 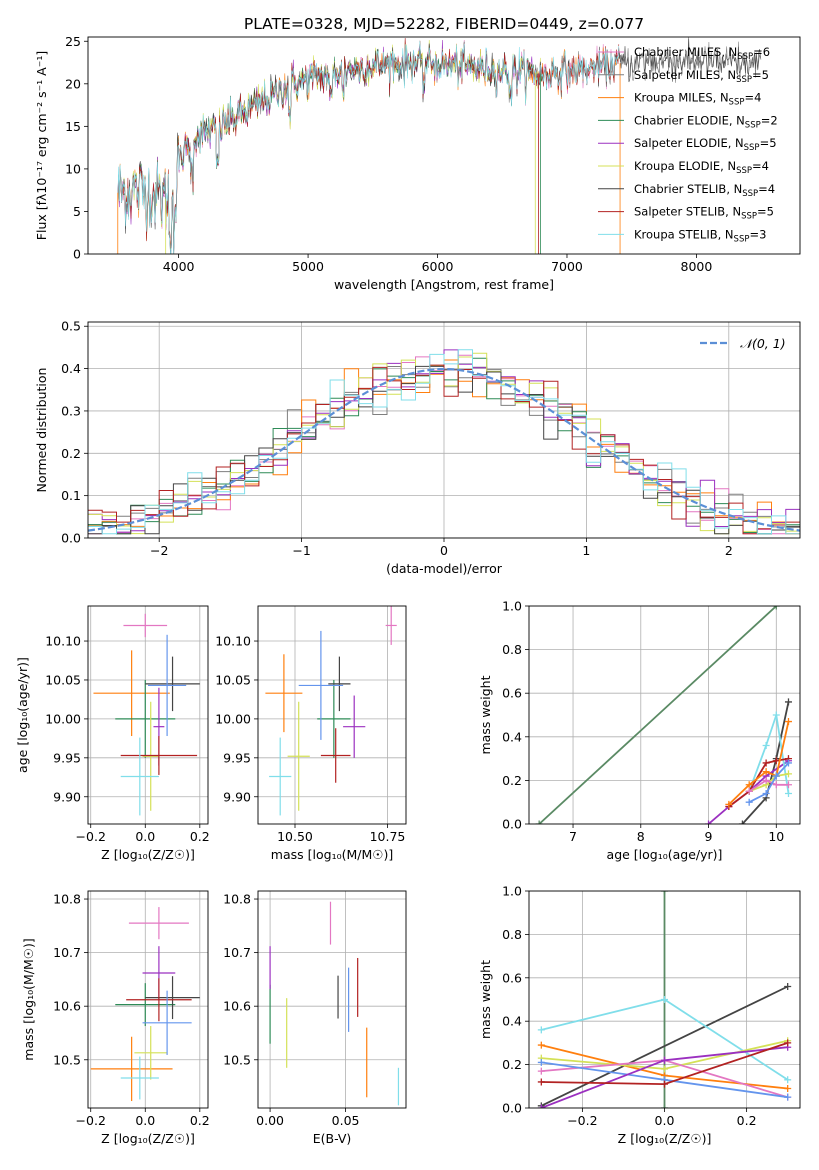 I want to click on y-tick-label: 5, so click(x=77, y=211).